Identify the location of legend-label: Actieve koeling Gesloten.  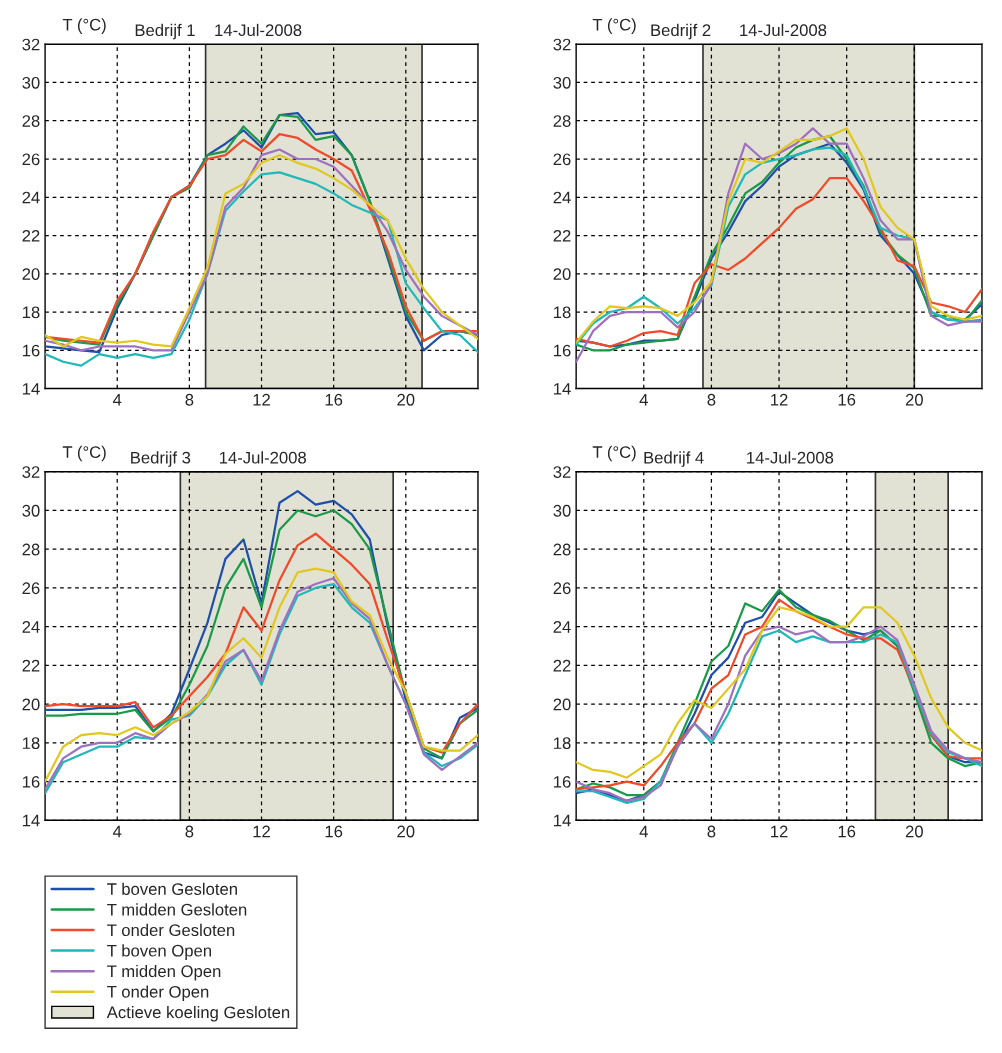
(198, 1013).